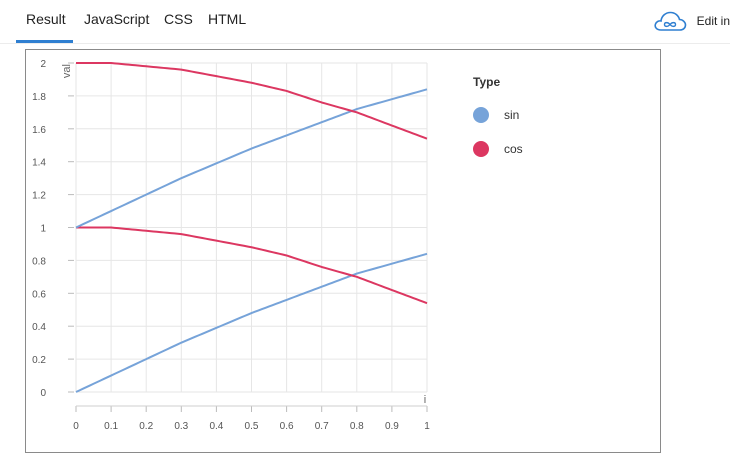  Describe the element at coordinates (39, 327) in the screenshot. I see `y-tick-label: 0.4` at that location.